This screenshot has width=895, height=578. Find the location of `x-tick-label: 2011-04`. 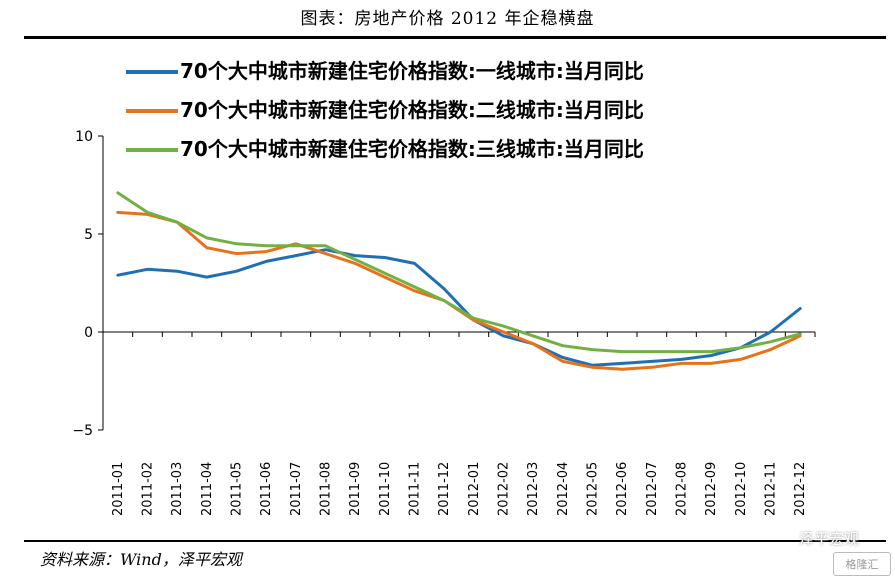

x-tick-label: 2011-04 is located at coordinates (207, 489).